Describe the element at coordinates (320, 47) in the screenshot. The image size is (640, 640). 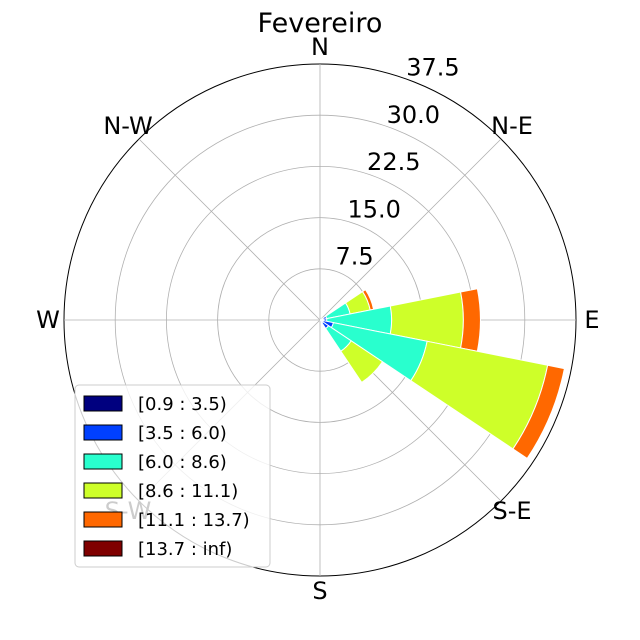
I see `direction-label: N` at that location.